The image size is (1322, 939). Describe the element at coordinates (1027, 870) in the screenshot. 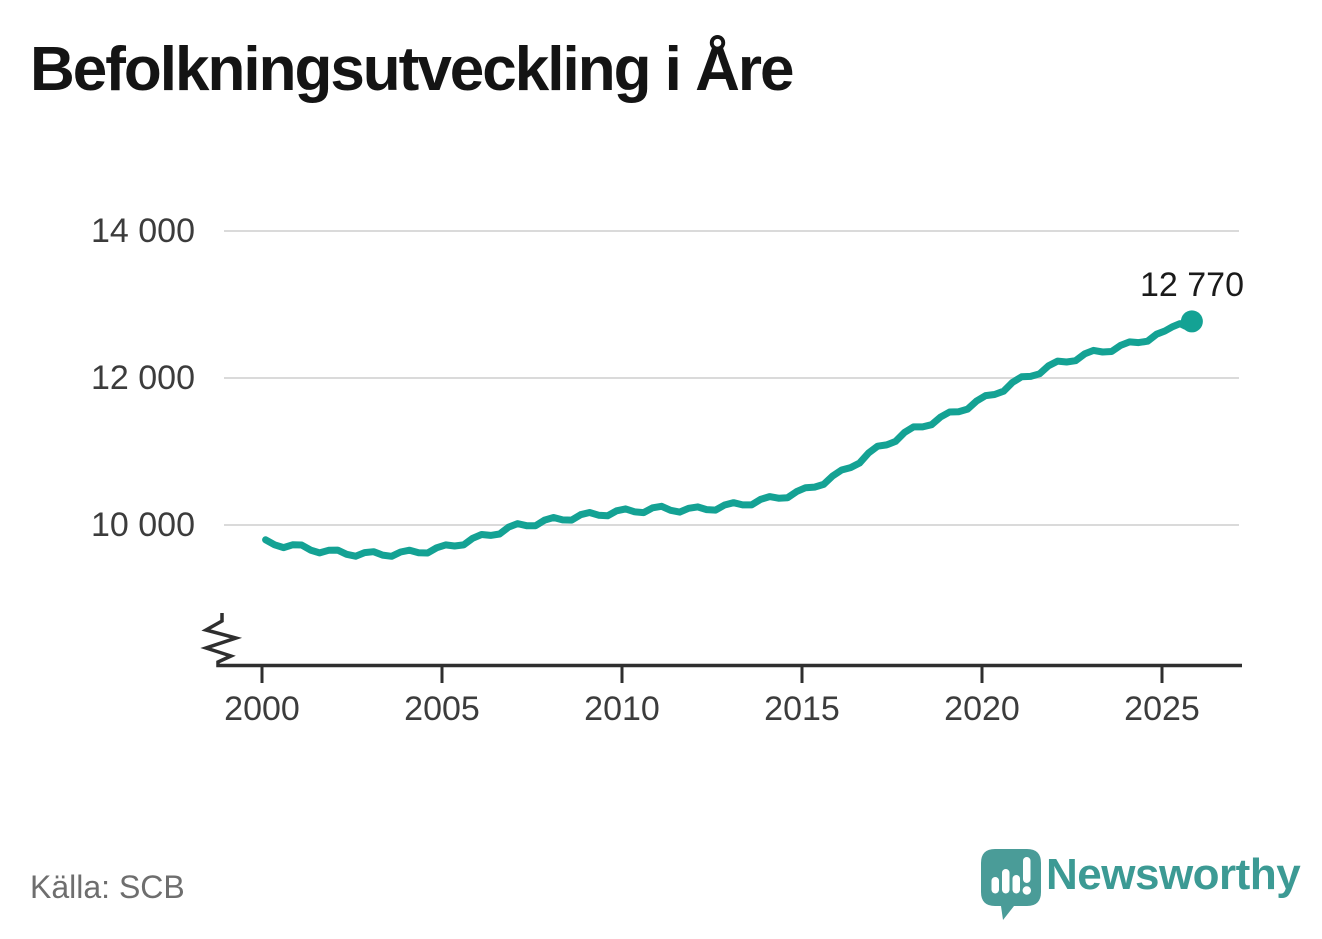

I see `logo-exclamation-bar` at that location.